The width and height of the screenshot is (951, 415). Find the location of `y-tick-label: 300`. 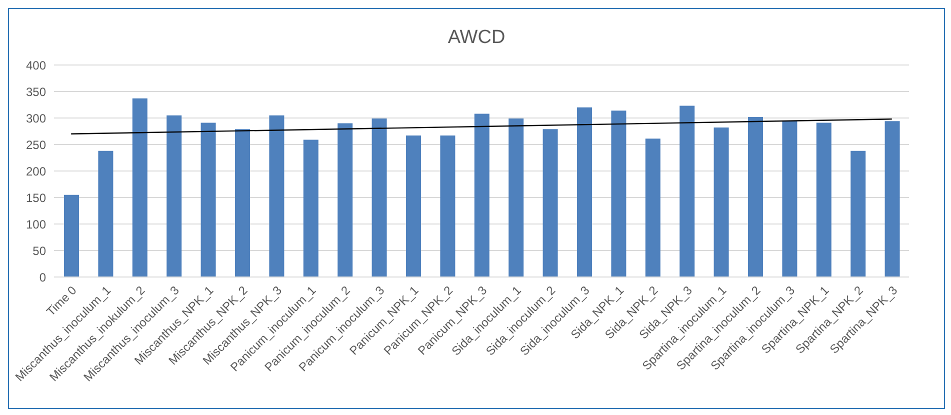

y-tick-label: 300 is located at coordinates (36, 118).